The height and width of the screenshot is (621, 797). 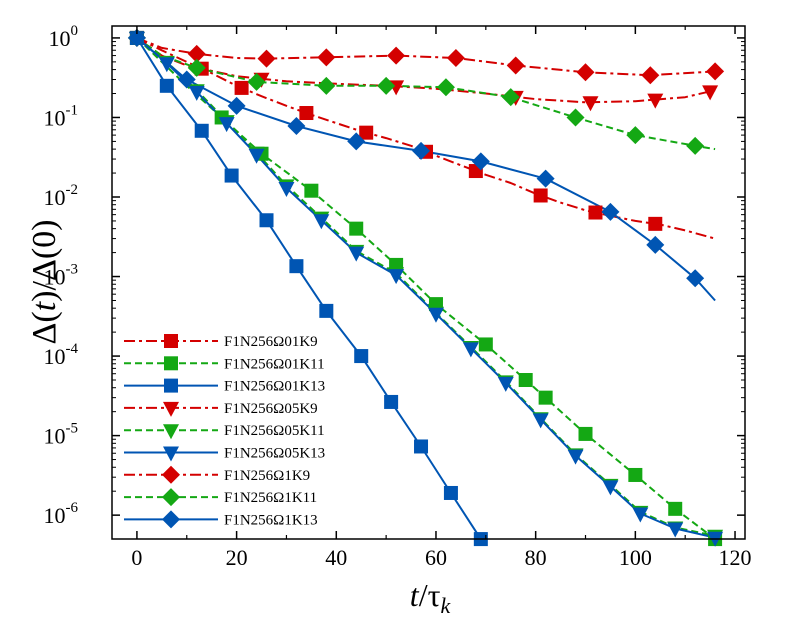 What do you see at coordinates (735, 557) in the screenshot?
I see `x-tick-label: 120` at bounding box center [735, 557].